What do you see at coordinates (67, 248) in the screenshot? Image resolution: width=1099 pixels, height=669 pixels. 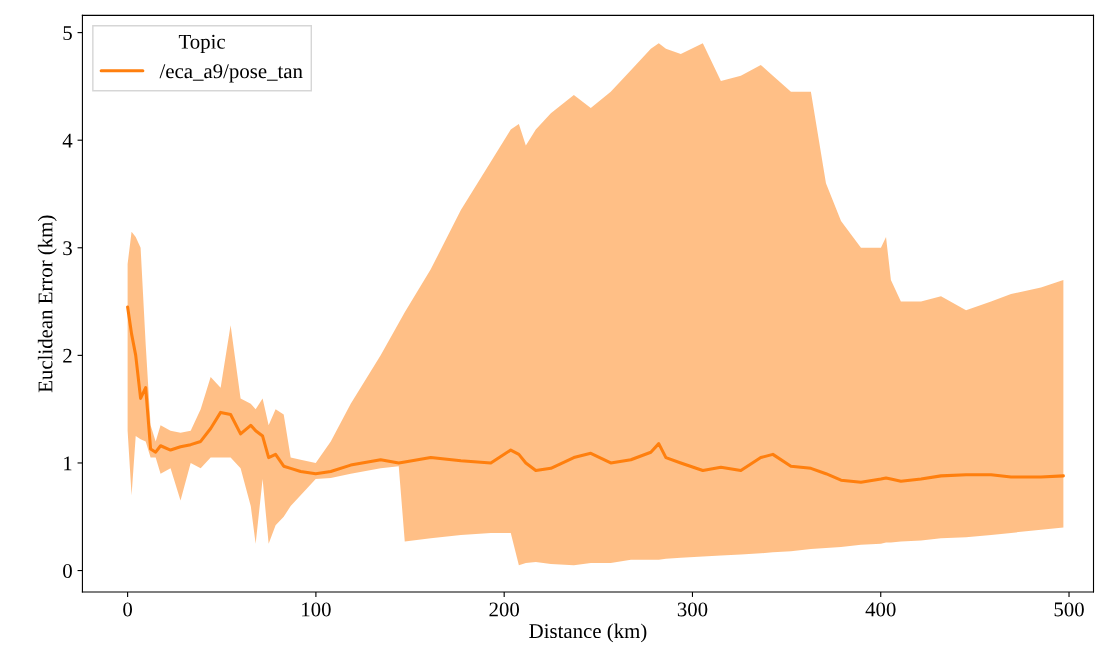 I see `y-tick-label: 3` at bounding box center [67, 248].